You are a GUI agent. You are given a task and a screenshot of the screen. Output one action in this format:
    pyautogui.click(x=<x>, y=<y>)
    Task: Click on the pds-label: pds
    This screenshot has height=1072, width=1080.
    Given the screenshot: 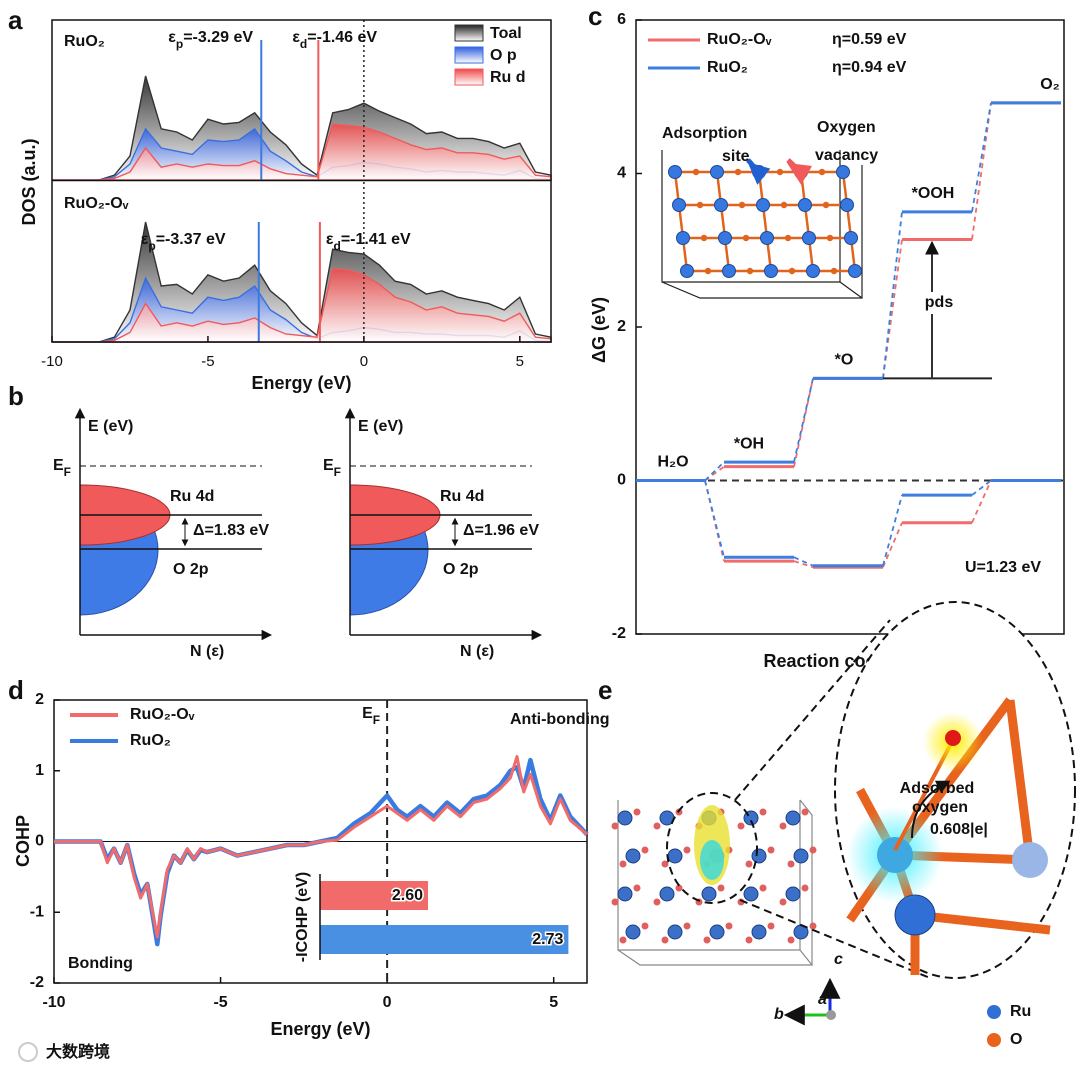 What is the action you would take?
    pyautogui.click(x=939, y=302)
    